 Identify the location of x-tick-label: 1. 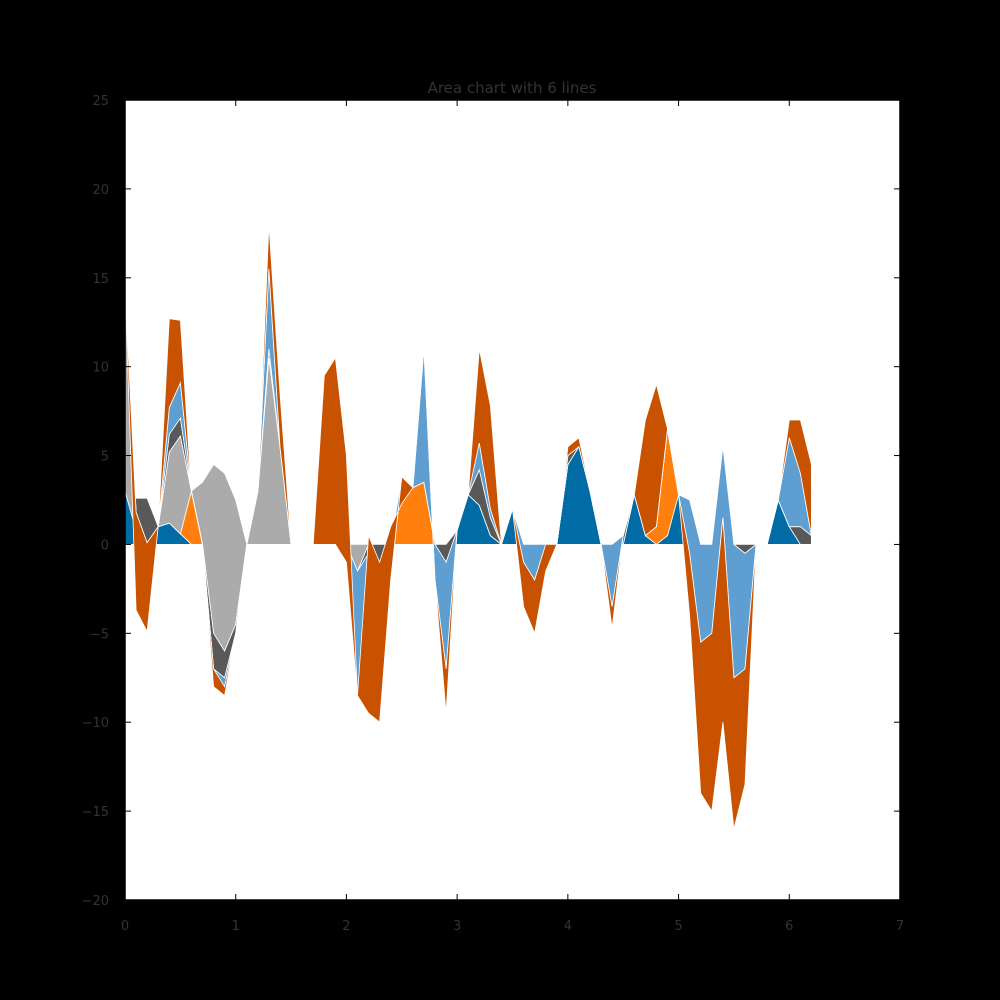
(236, 926).